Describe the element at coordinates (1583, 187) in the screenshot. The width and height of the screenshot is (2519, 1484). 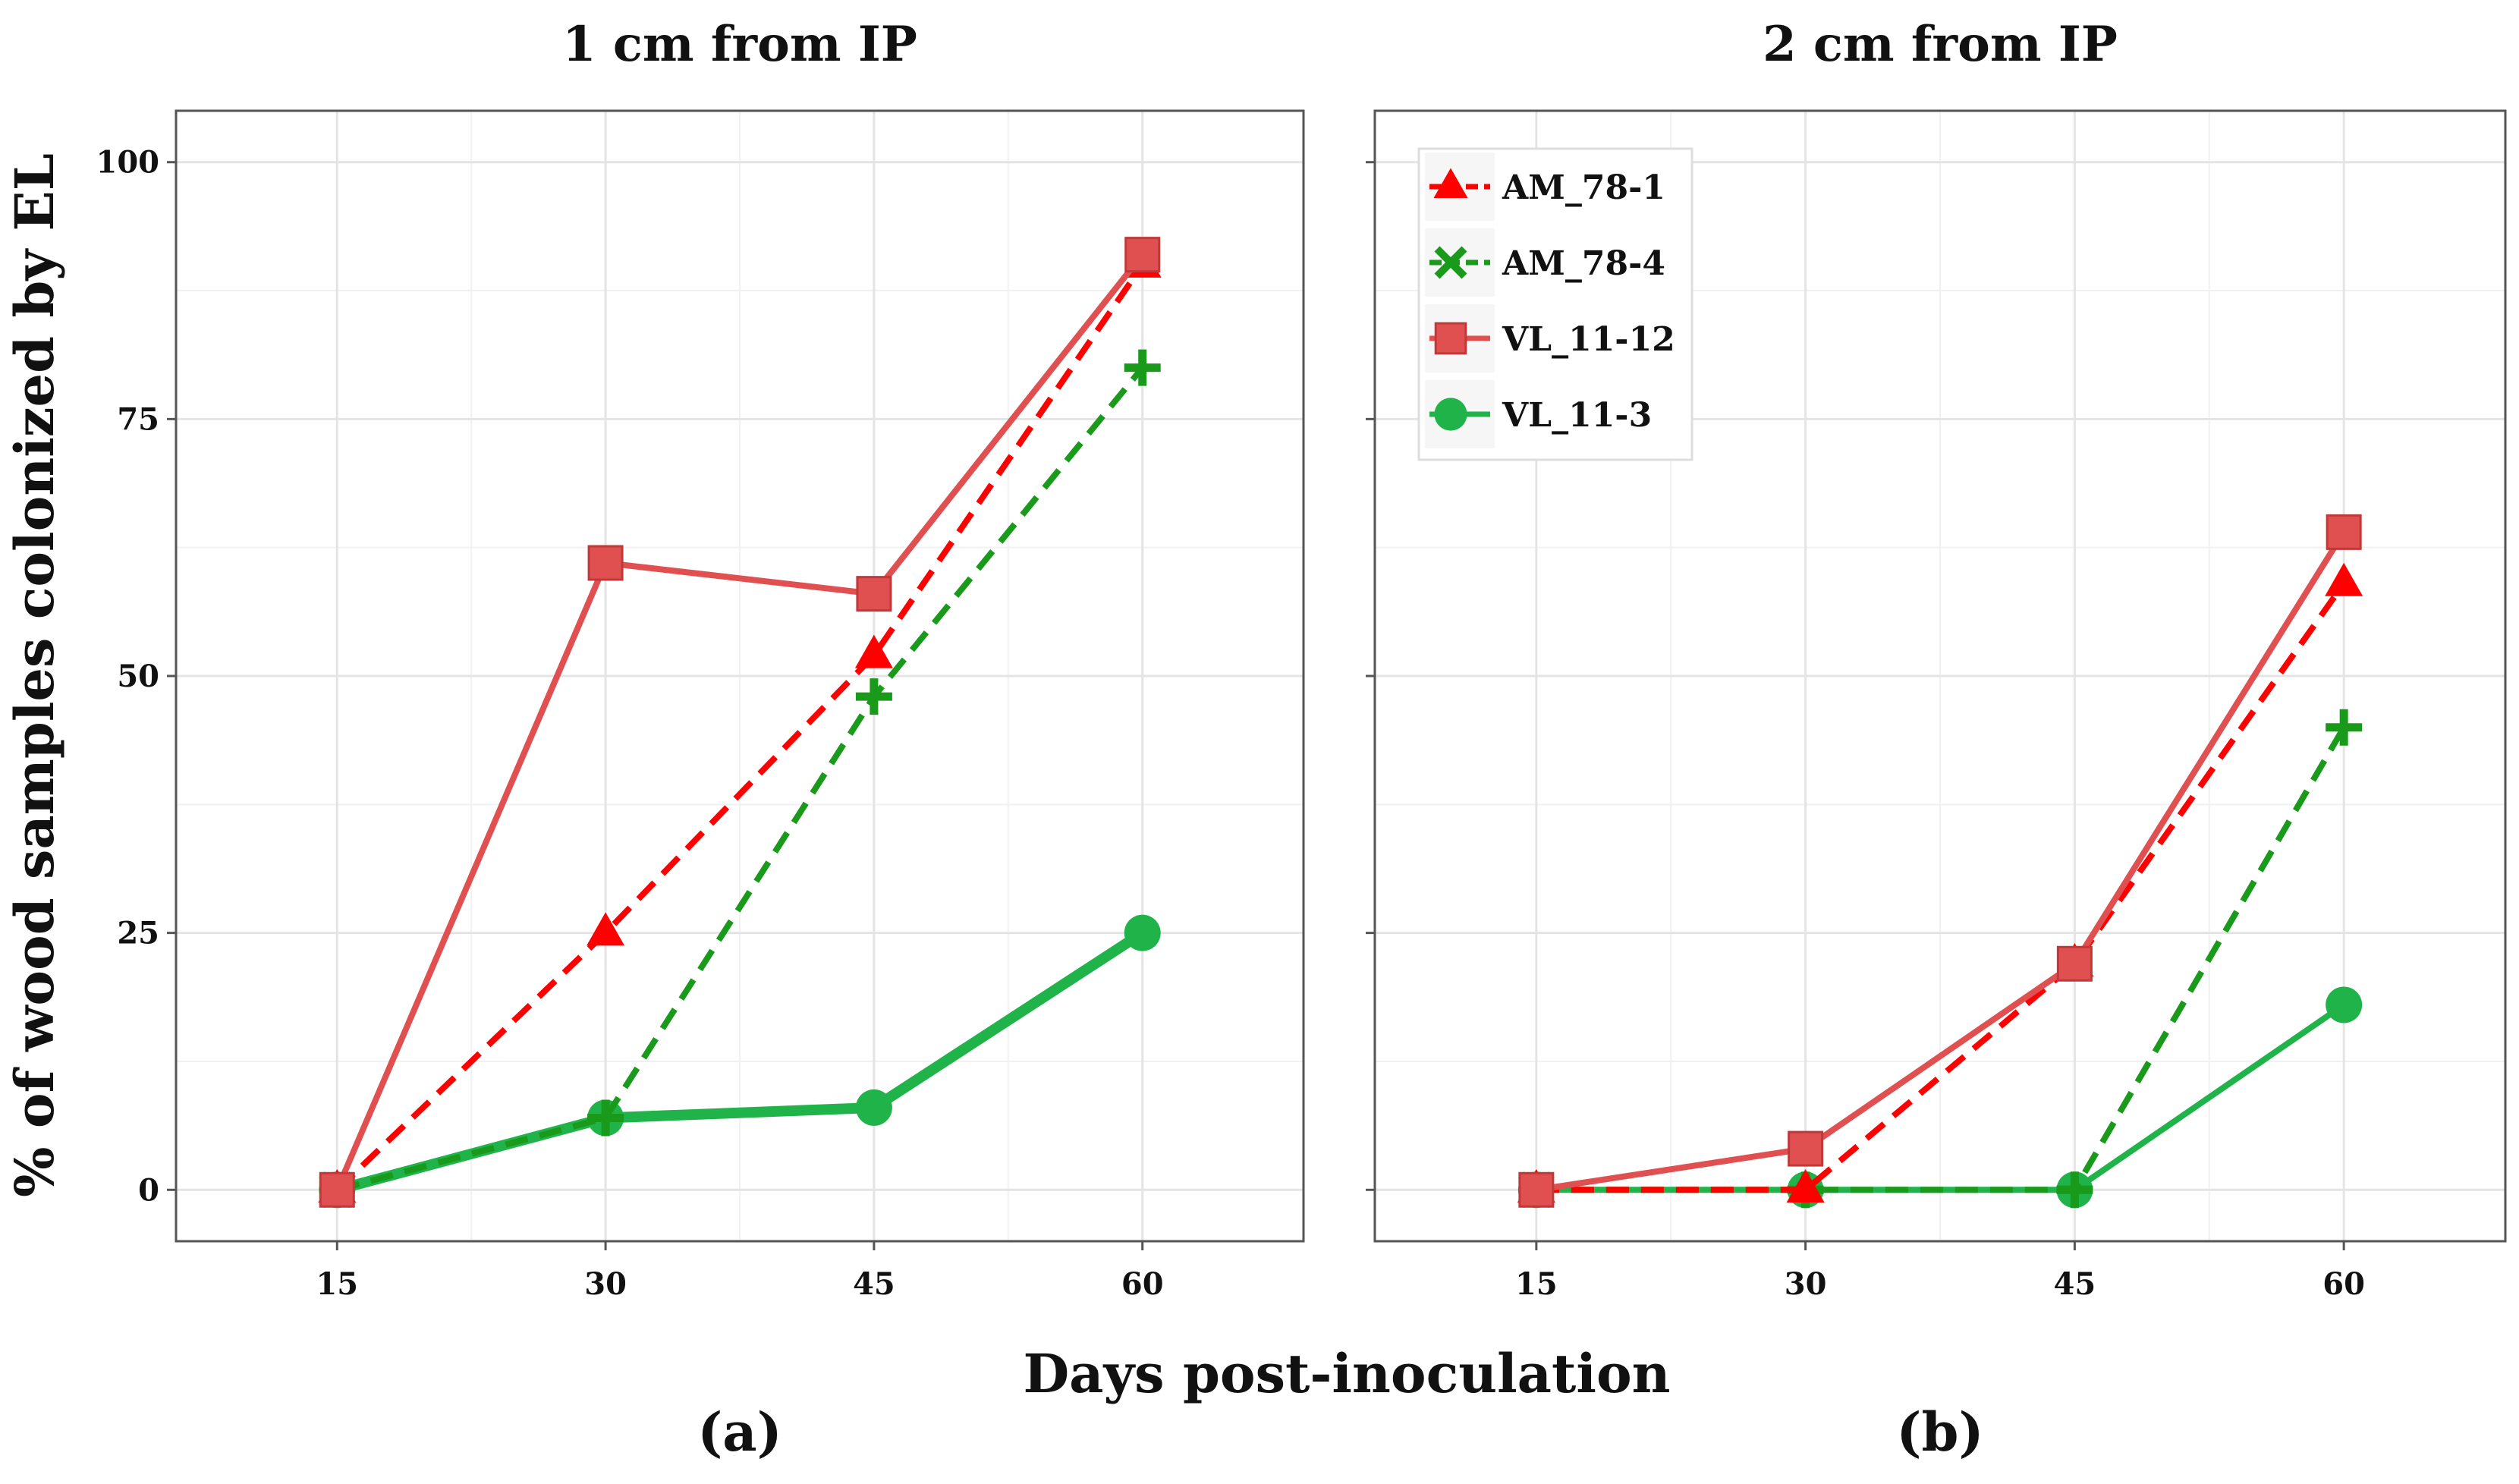
I see `legend-label-am-78-1: AM_78-1` at that location.